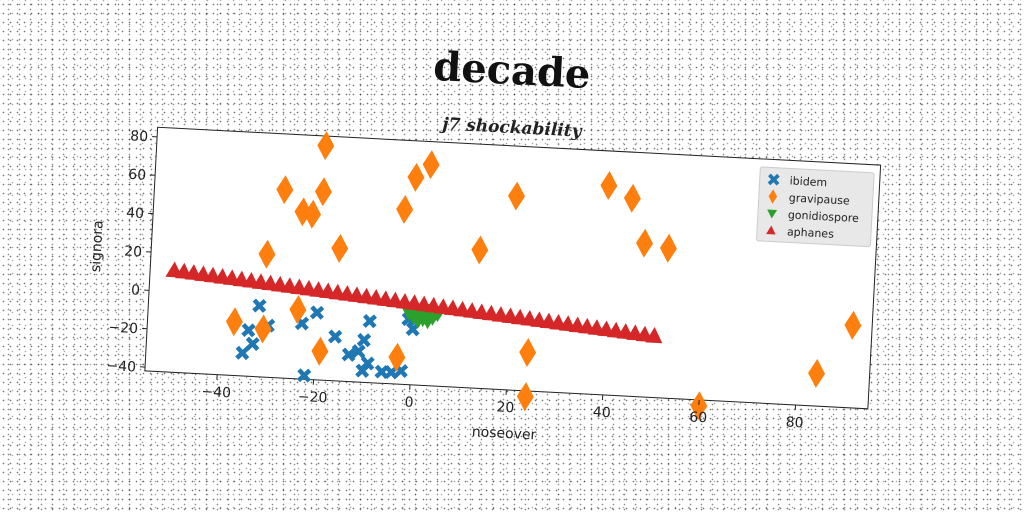 This screenshot has height=512, width=1024. I want to click on legend-label: gonidiospore, so click(824, 216).